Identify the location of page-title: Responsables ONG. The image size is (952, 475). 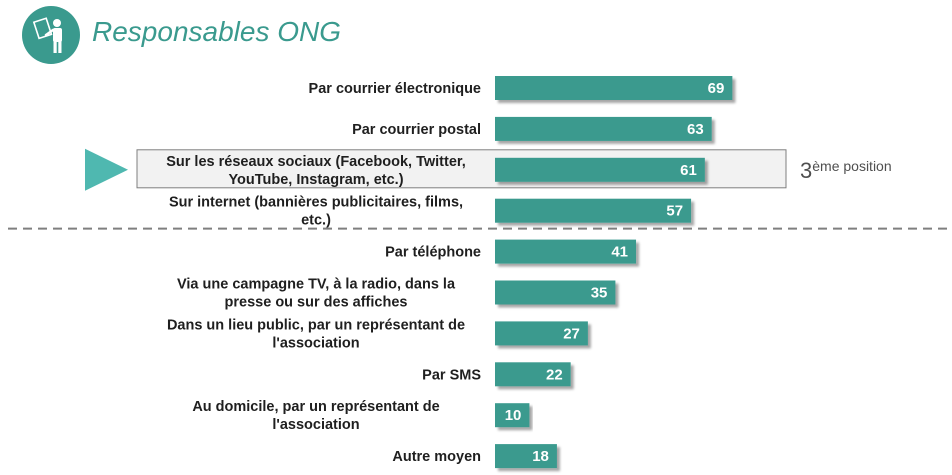
(217, 31).